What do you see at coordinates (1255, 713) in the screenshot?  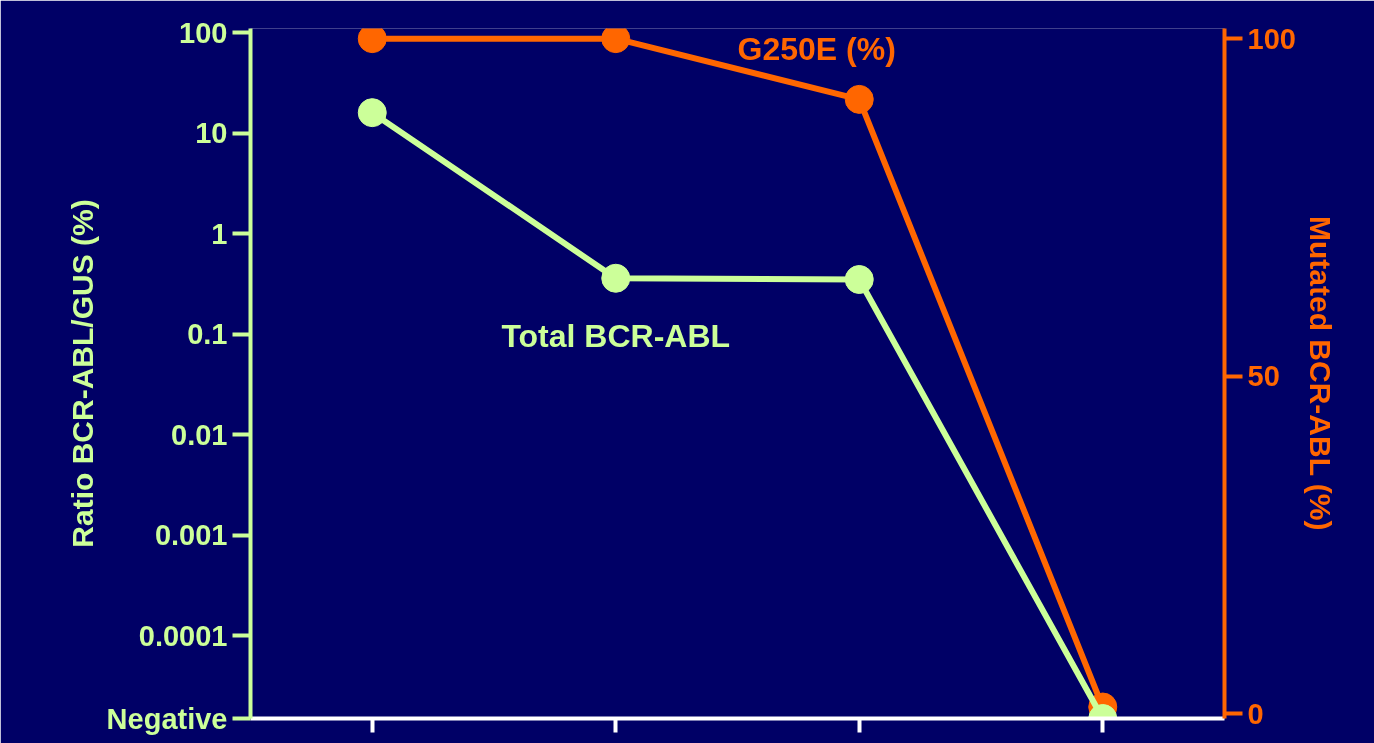 I see `y2-tick-label: 0` at bounding box center [1255, 713].